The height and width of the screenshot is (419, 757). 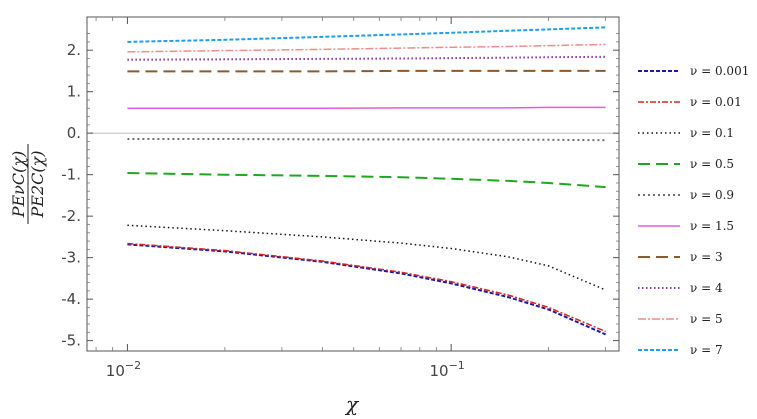 I want to click on y-tick-label: -5., so click(x=71, y=341).